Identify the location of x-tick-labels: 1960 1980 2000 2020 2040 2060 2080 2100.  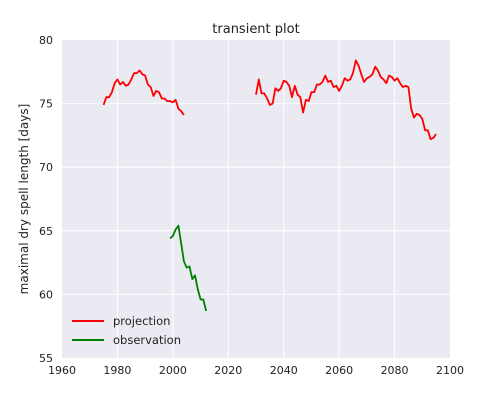
(256, 370).